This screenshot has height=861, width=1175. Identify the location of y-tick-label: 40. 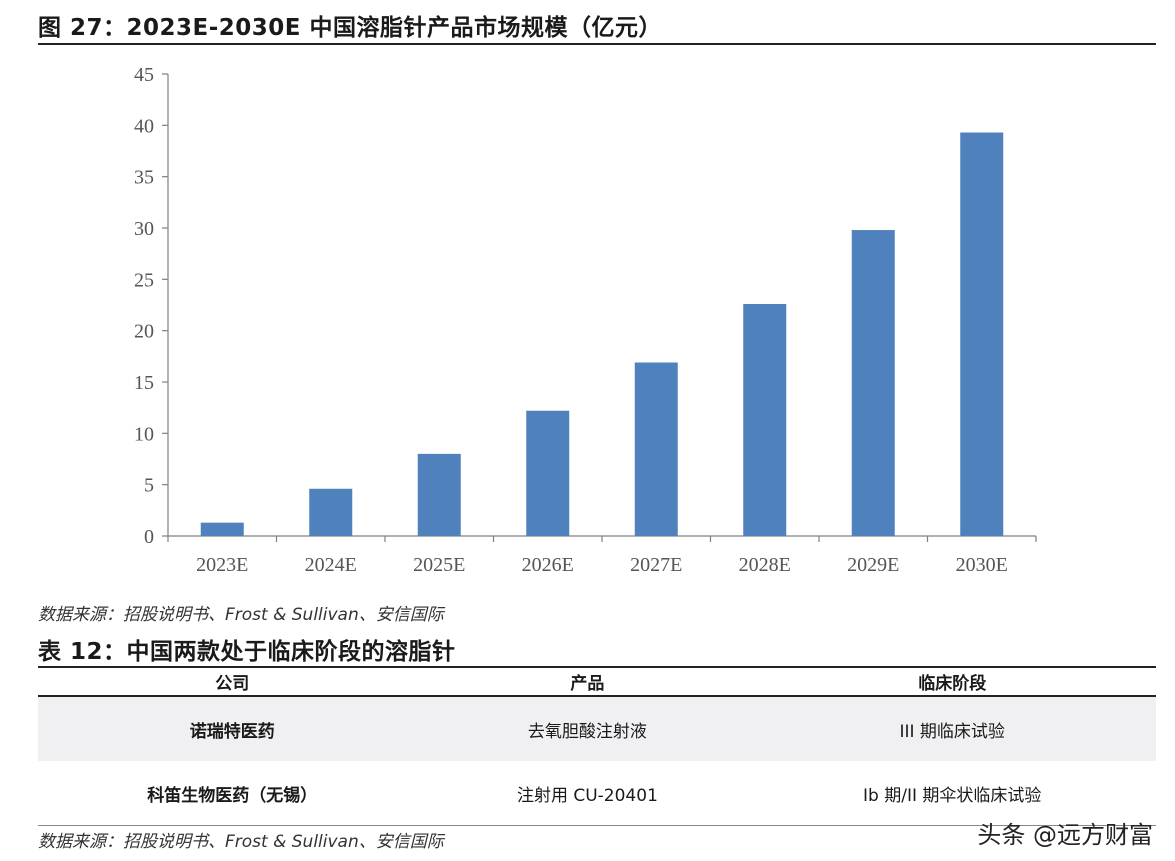
(144, 126).